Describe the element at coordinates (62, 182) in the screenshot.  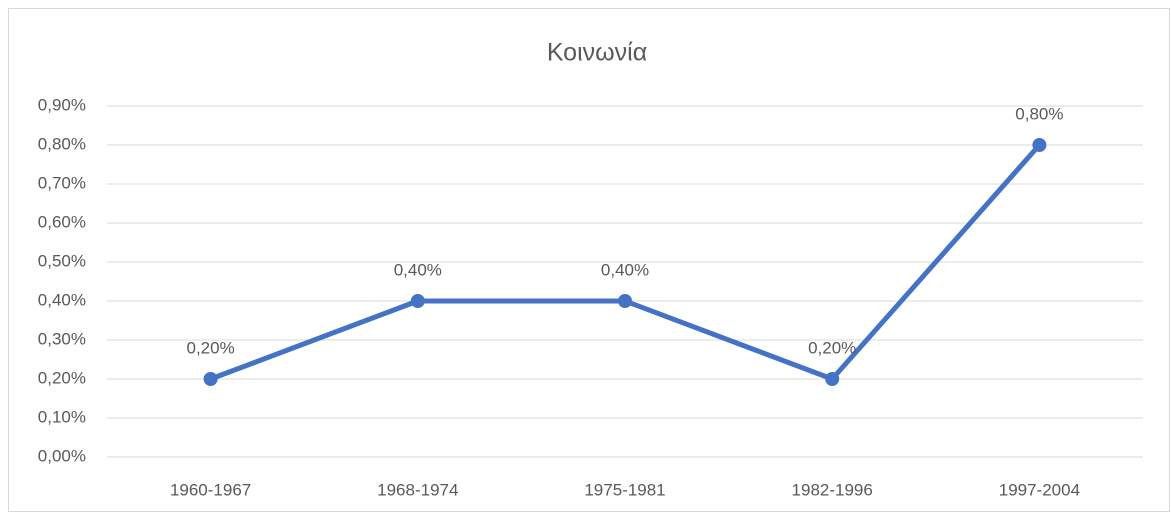
I see `y-tick-label: 0,70%` at that location.